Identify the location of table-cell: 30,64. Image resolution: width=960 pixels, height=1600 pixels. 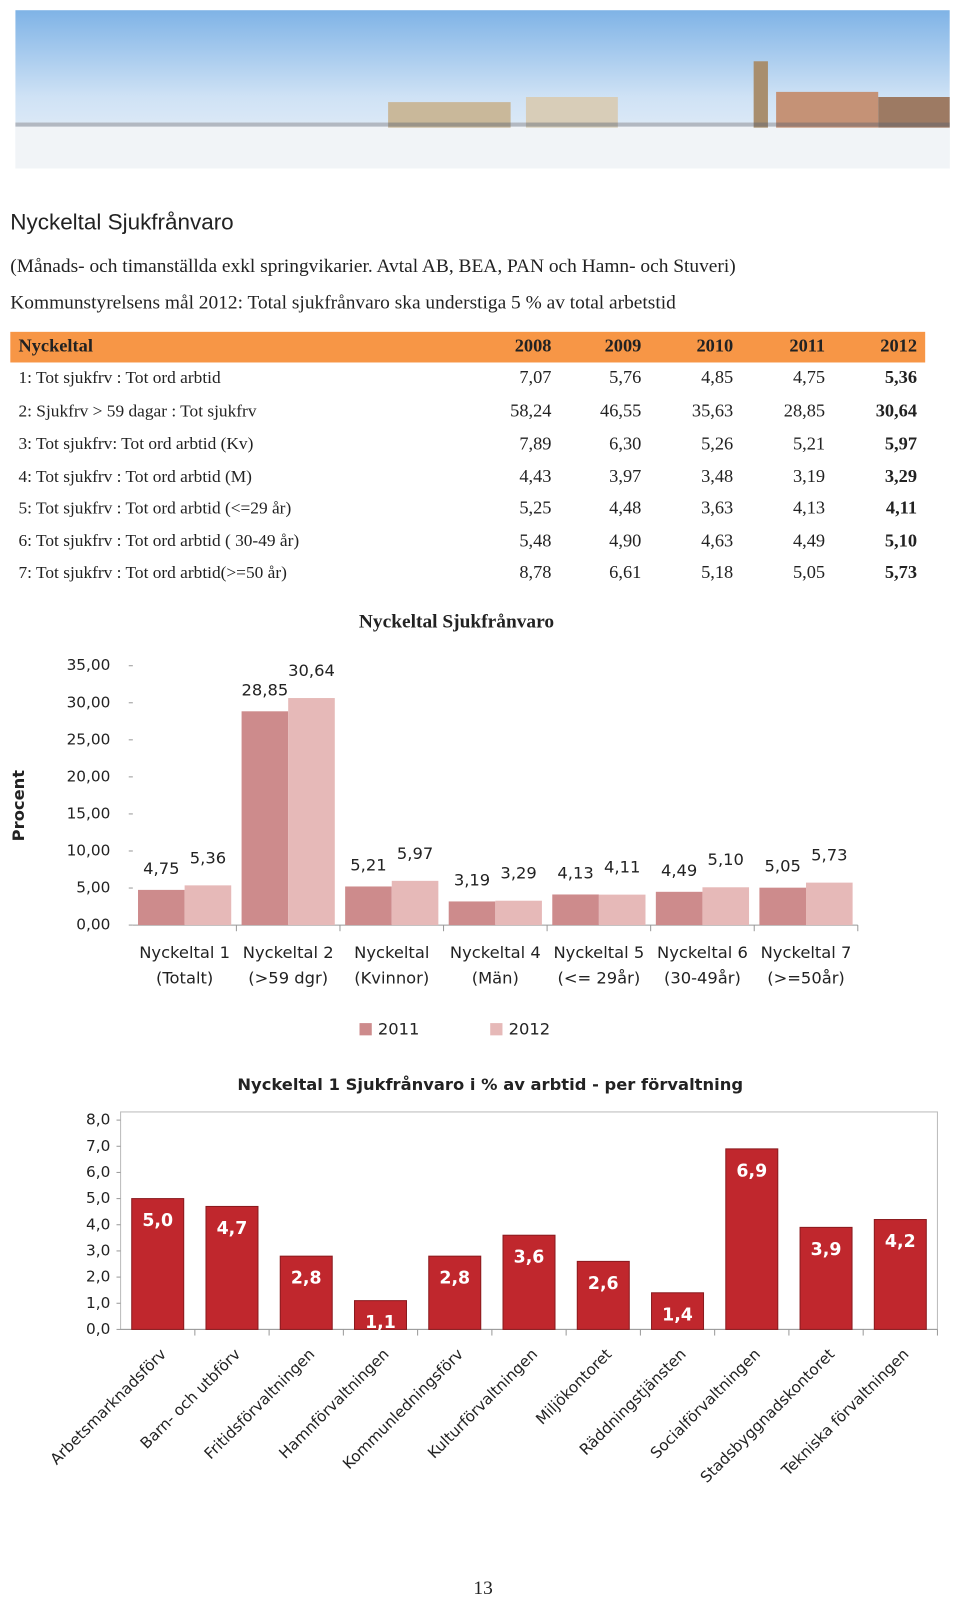
(896, 411).